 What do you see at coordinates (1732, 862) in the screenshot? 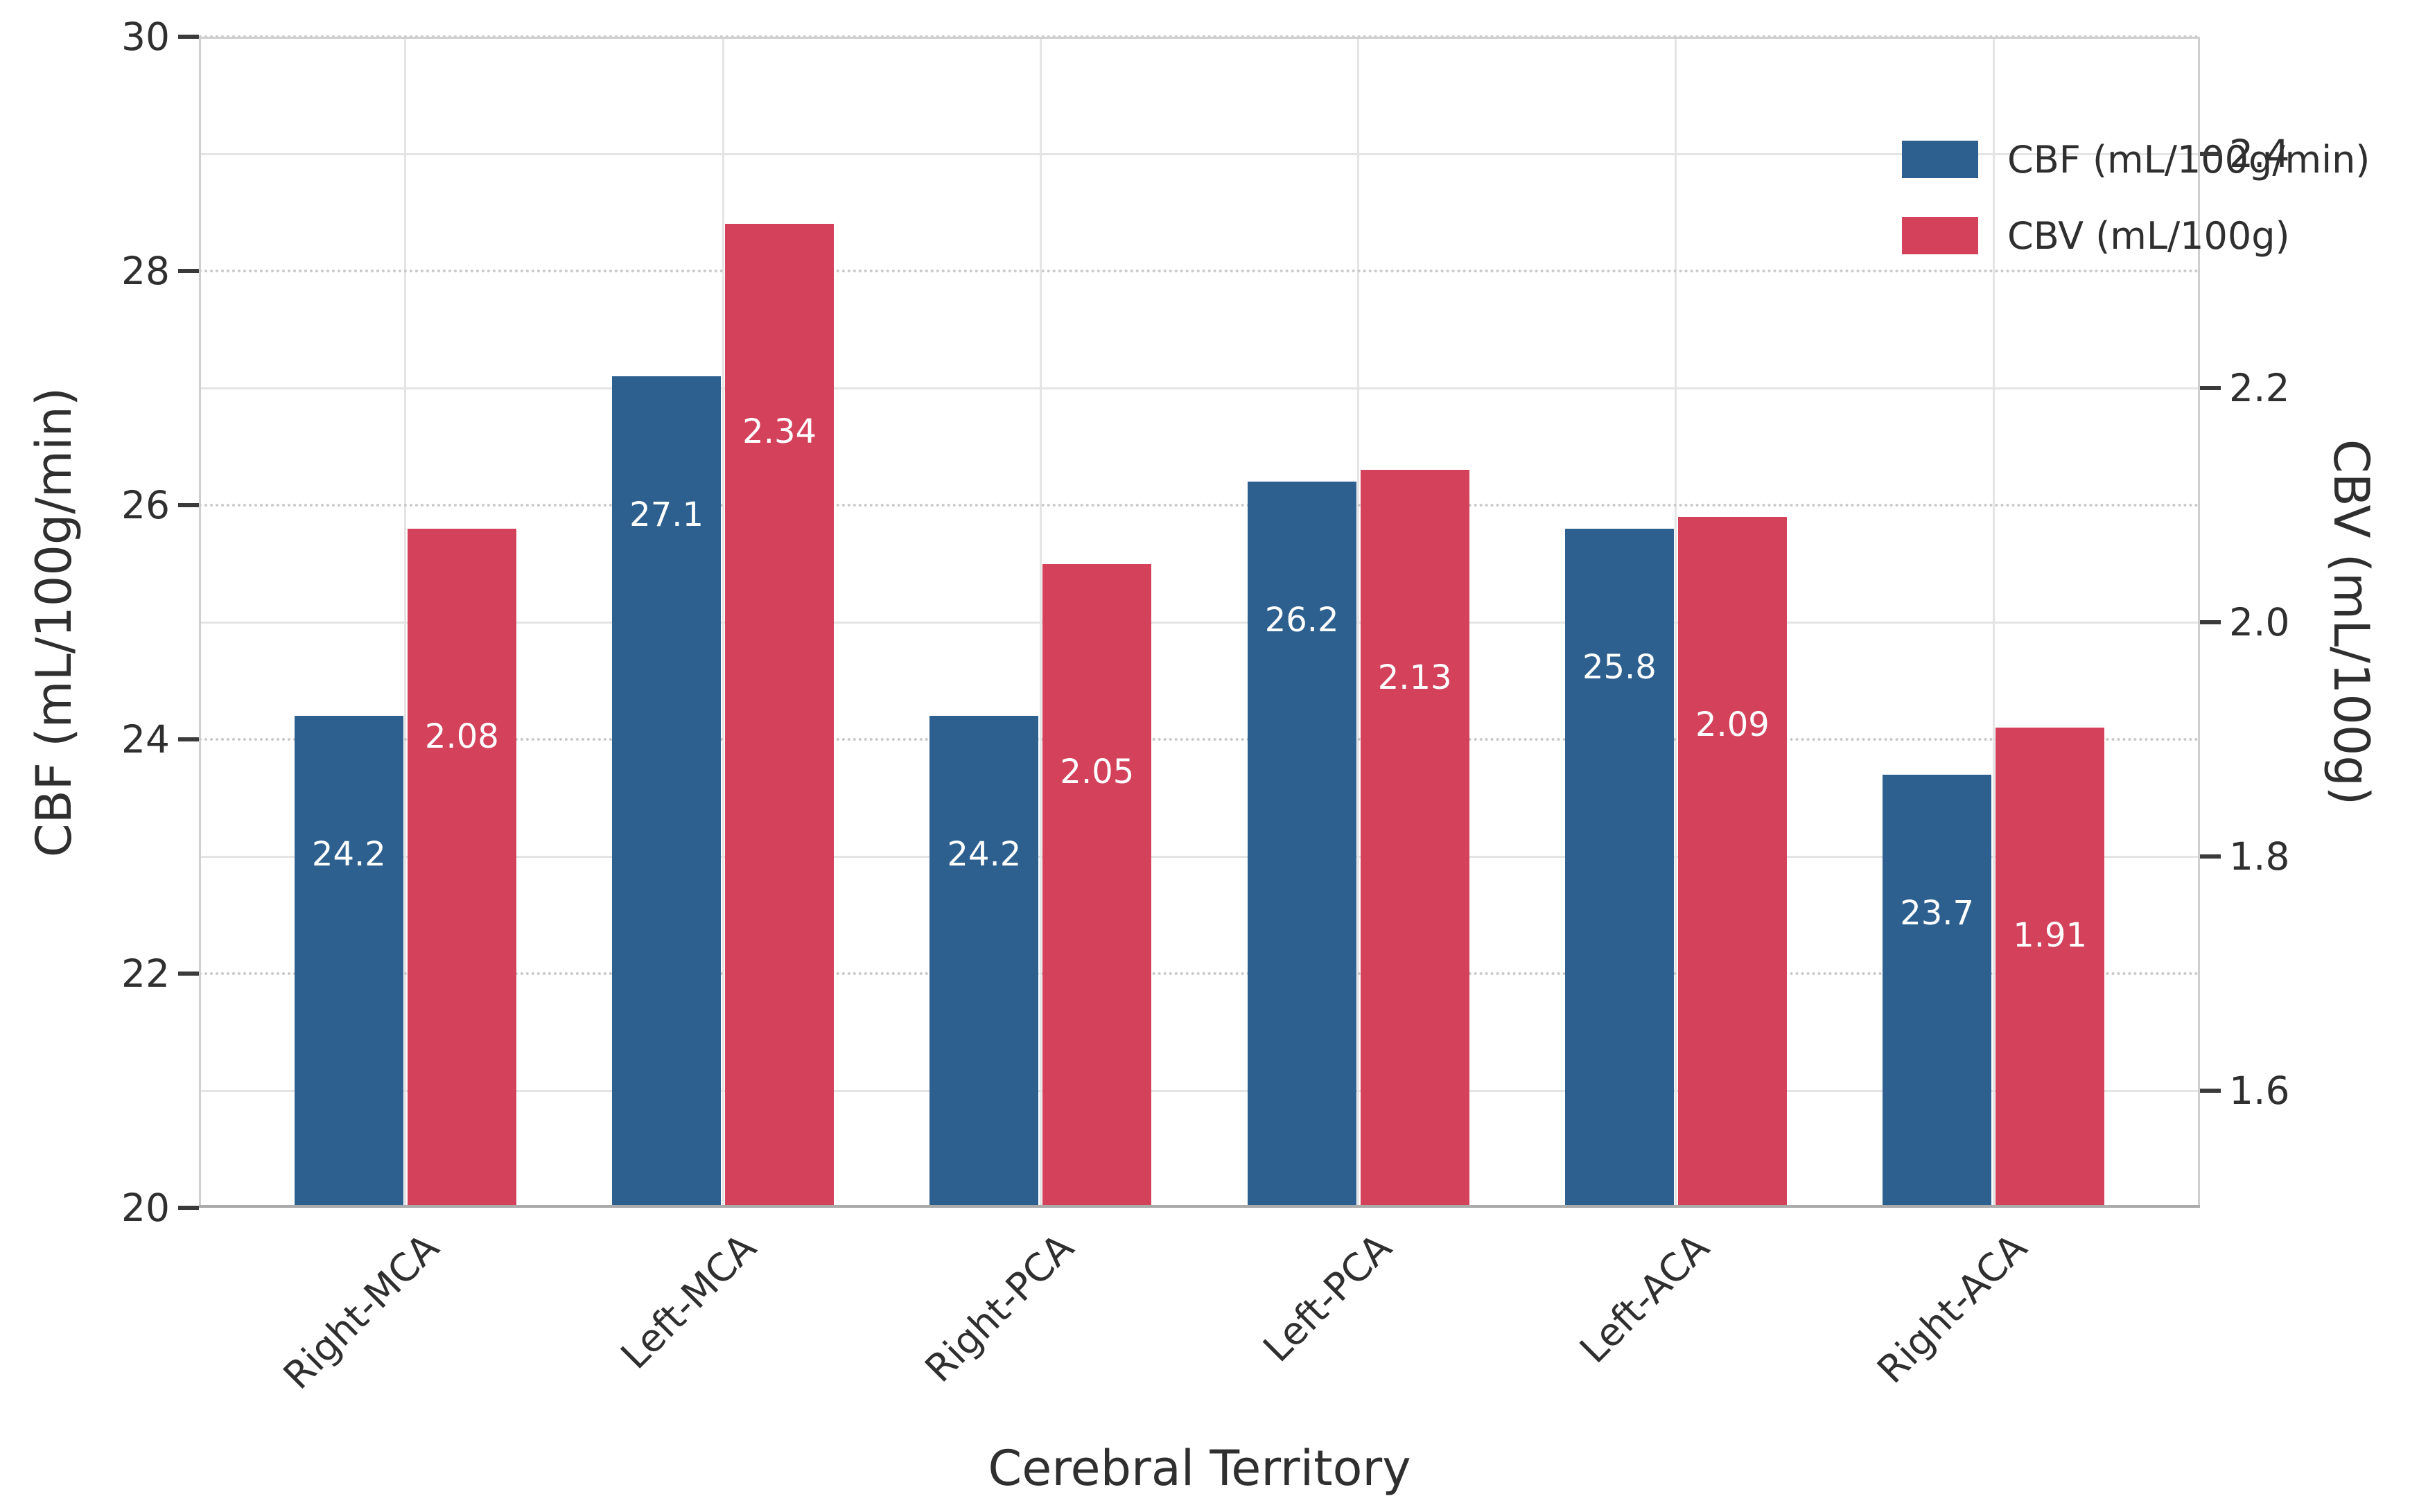
I see `cbv-bar-Left-ACA` at bounding box center [1732, 862].